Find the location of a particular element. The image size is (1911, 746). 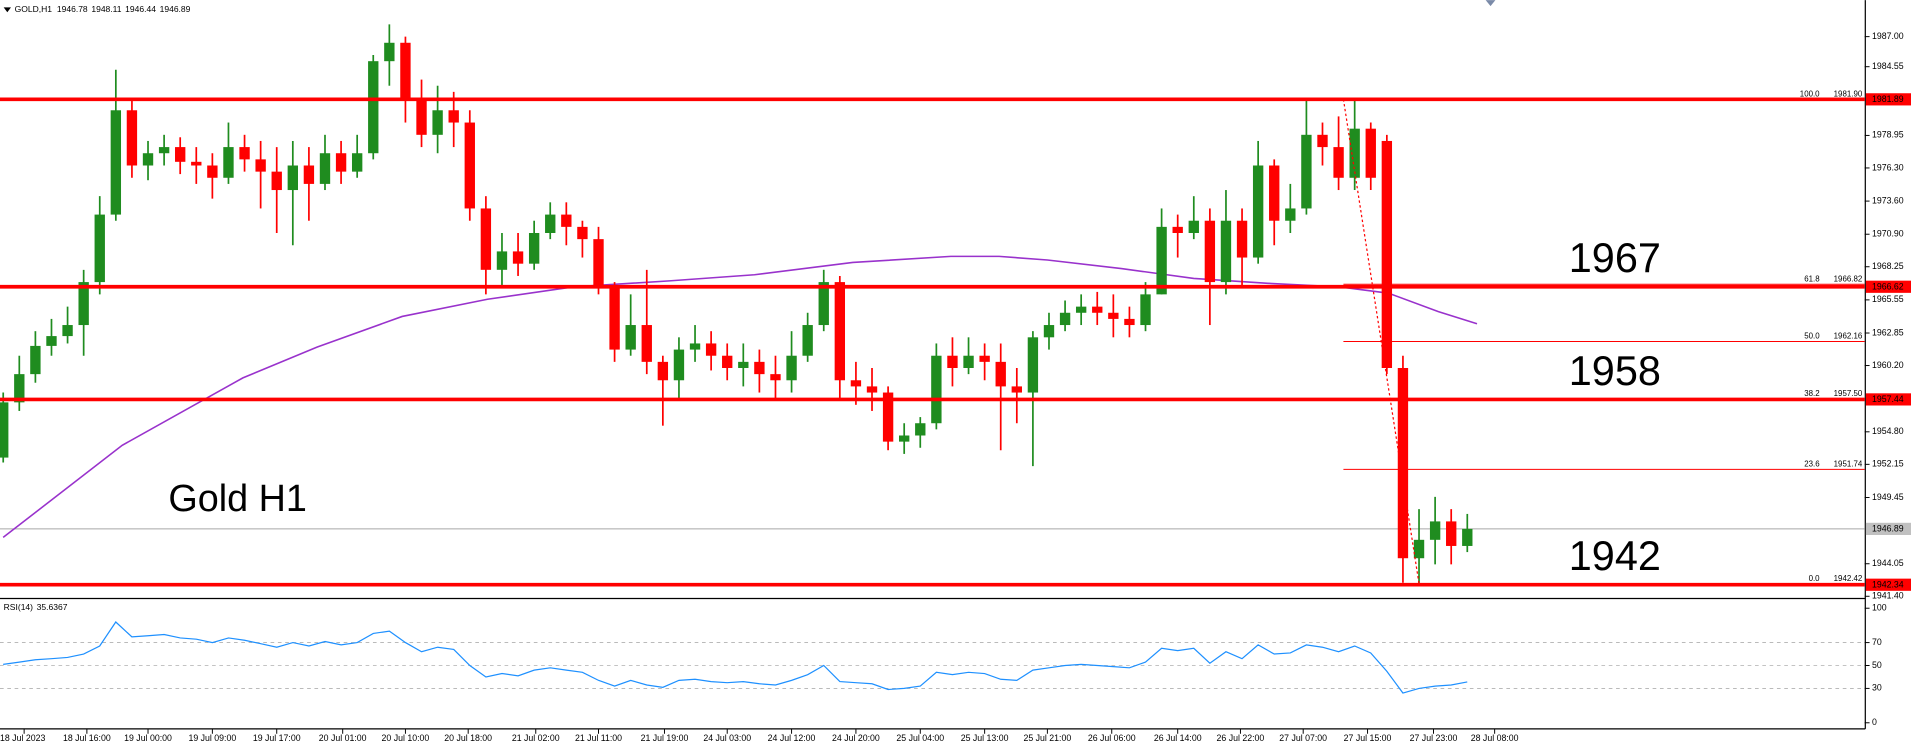

y-tick-label: 1952.15 is located at coordinates (1888, 464).